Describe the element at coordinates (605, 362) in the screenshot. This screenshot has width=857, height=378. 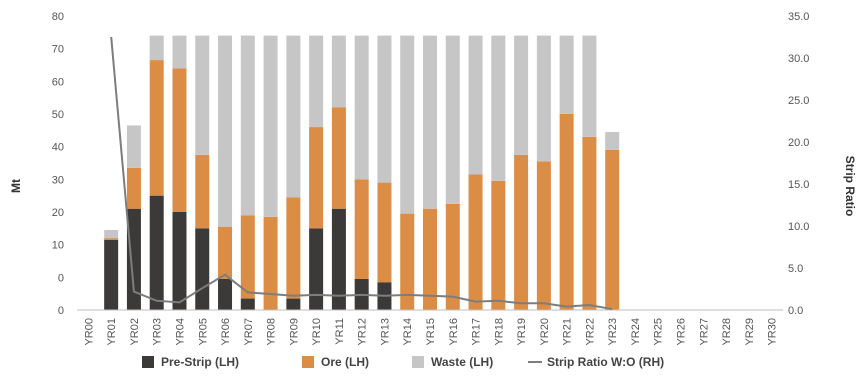
I see `legend-label: Strip Ratio W:O (RH)` at that location.